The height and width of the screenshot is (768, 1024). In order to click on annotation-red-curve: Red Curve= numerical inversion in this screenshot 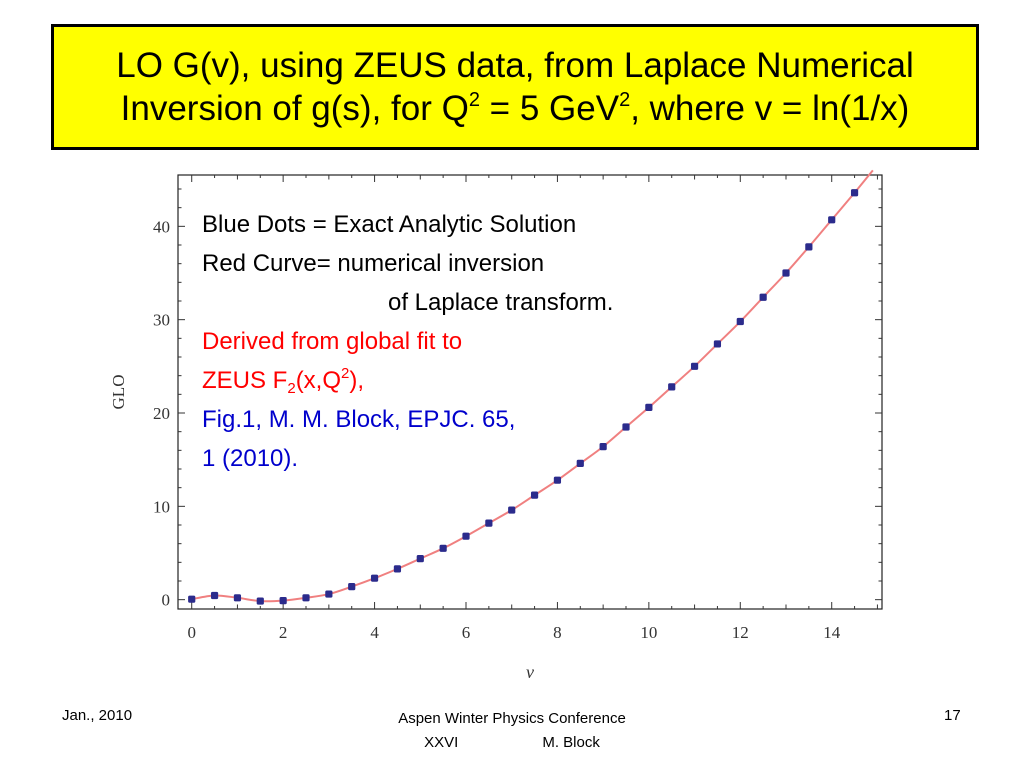, I will do `click(373, 263)`.